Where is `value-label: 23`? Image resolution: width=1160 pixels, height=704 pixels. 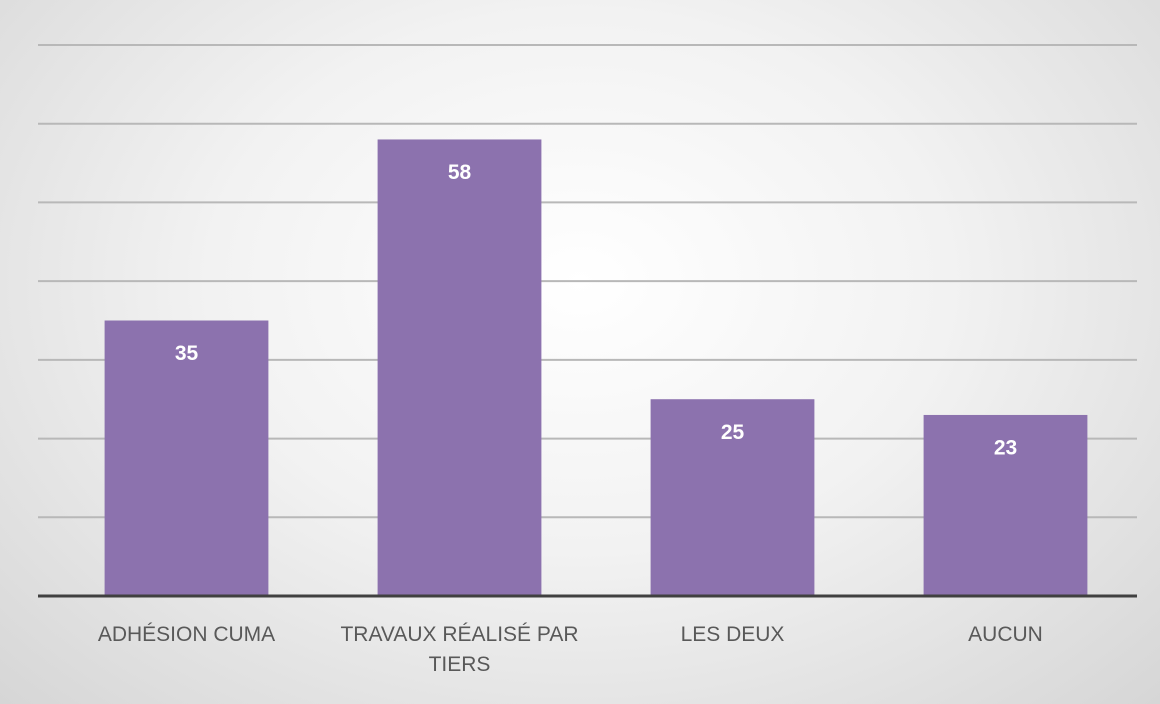
value-label: 23 is located at coordinates (1005, 448).